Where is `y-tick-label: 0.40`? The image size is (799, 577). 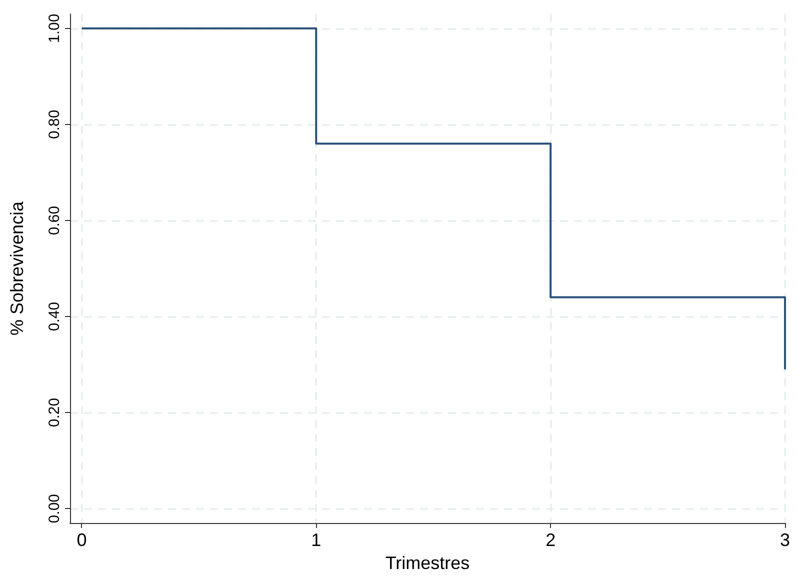 y-tick-label: 0.40 is located at coordinates (54, 317).